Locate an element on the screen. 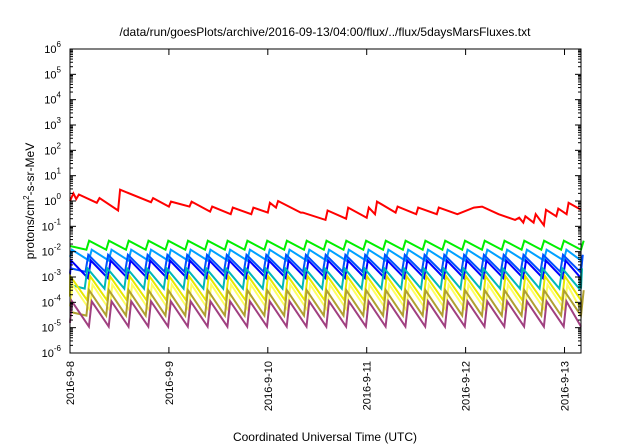 The height and width of the screenshot is (448, 640). y-tick-label: 10¹ is located at coordinates (52, 175).